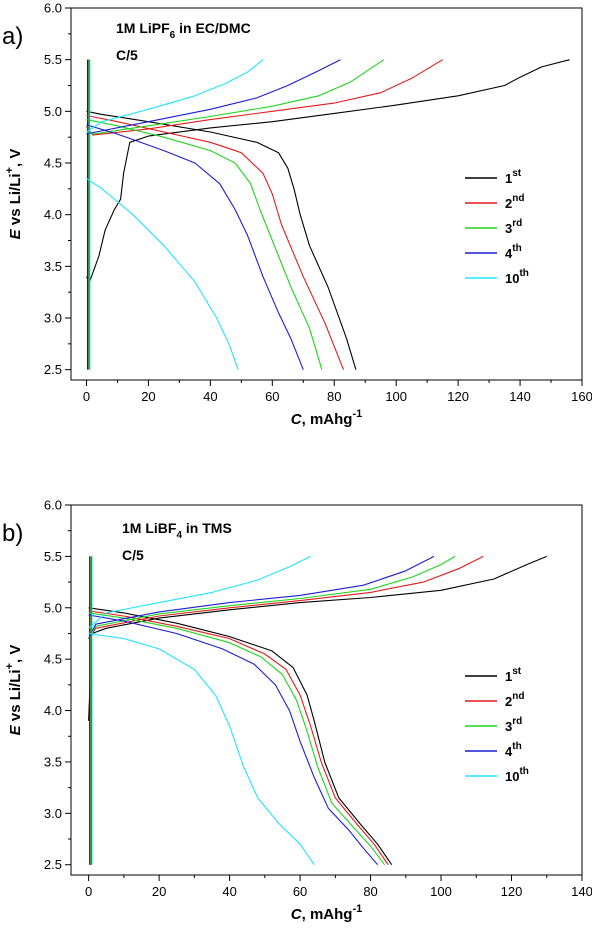 The width and height of the screenshot is (592, 938). I want to click on electrolyte-annotation: 1M LiPF6 in EC/DMC, so click(183, 30).